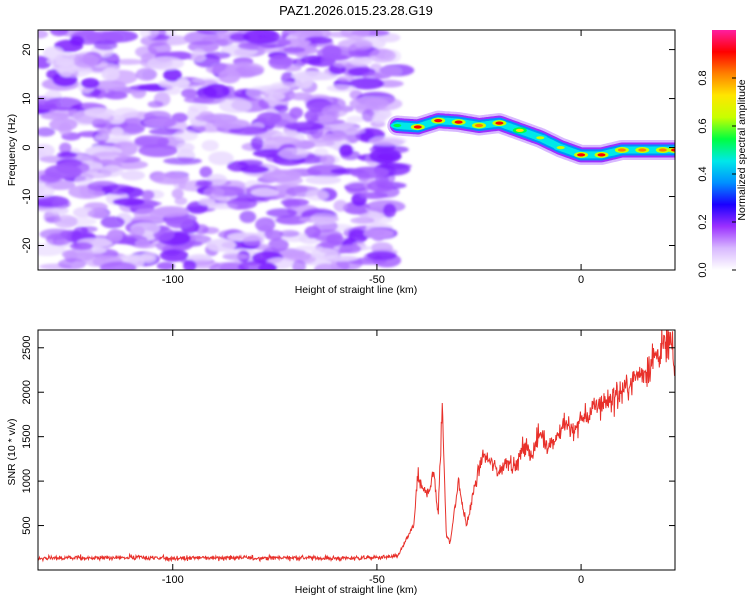 The height and width of the screenshot is (600, 750). Describe the element at coordinates (27, 392) in the screenshot. I see `y-tick-label: 2000` at that location.